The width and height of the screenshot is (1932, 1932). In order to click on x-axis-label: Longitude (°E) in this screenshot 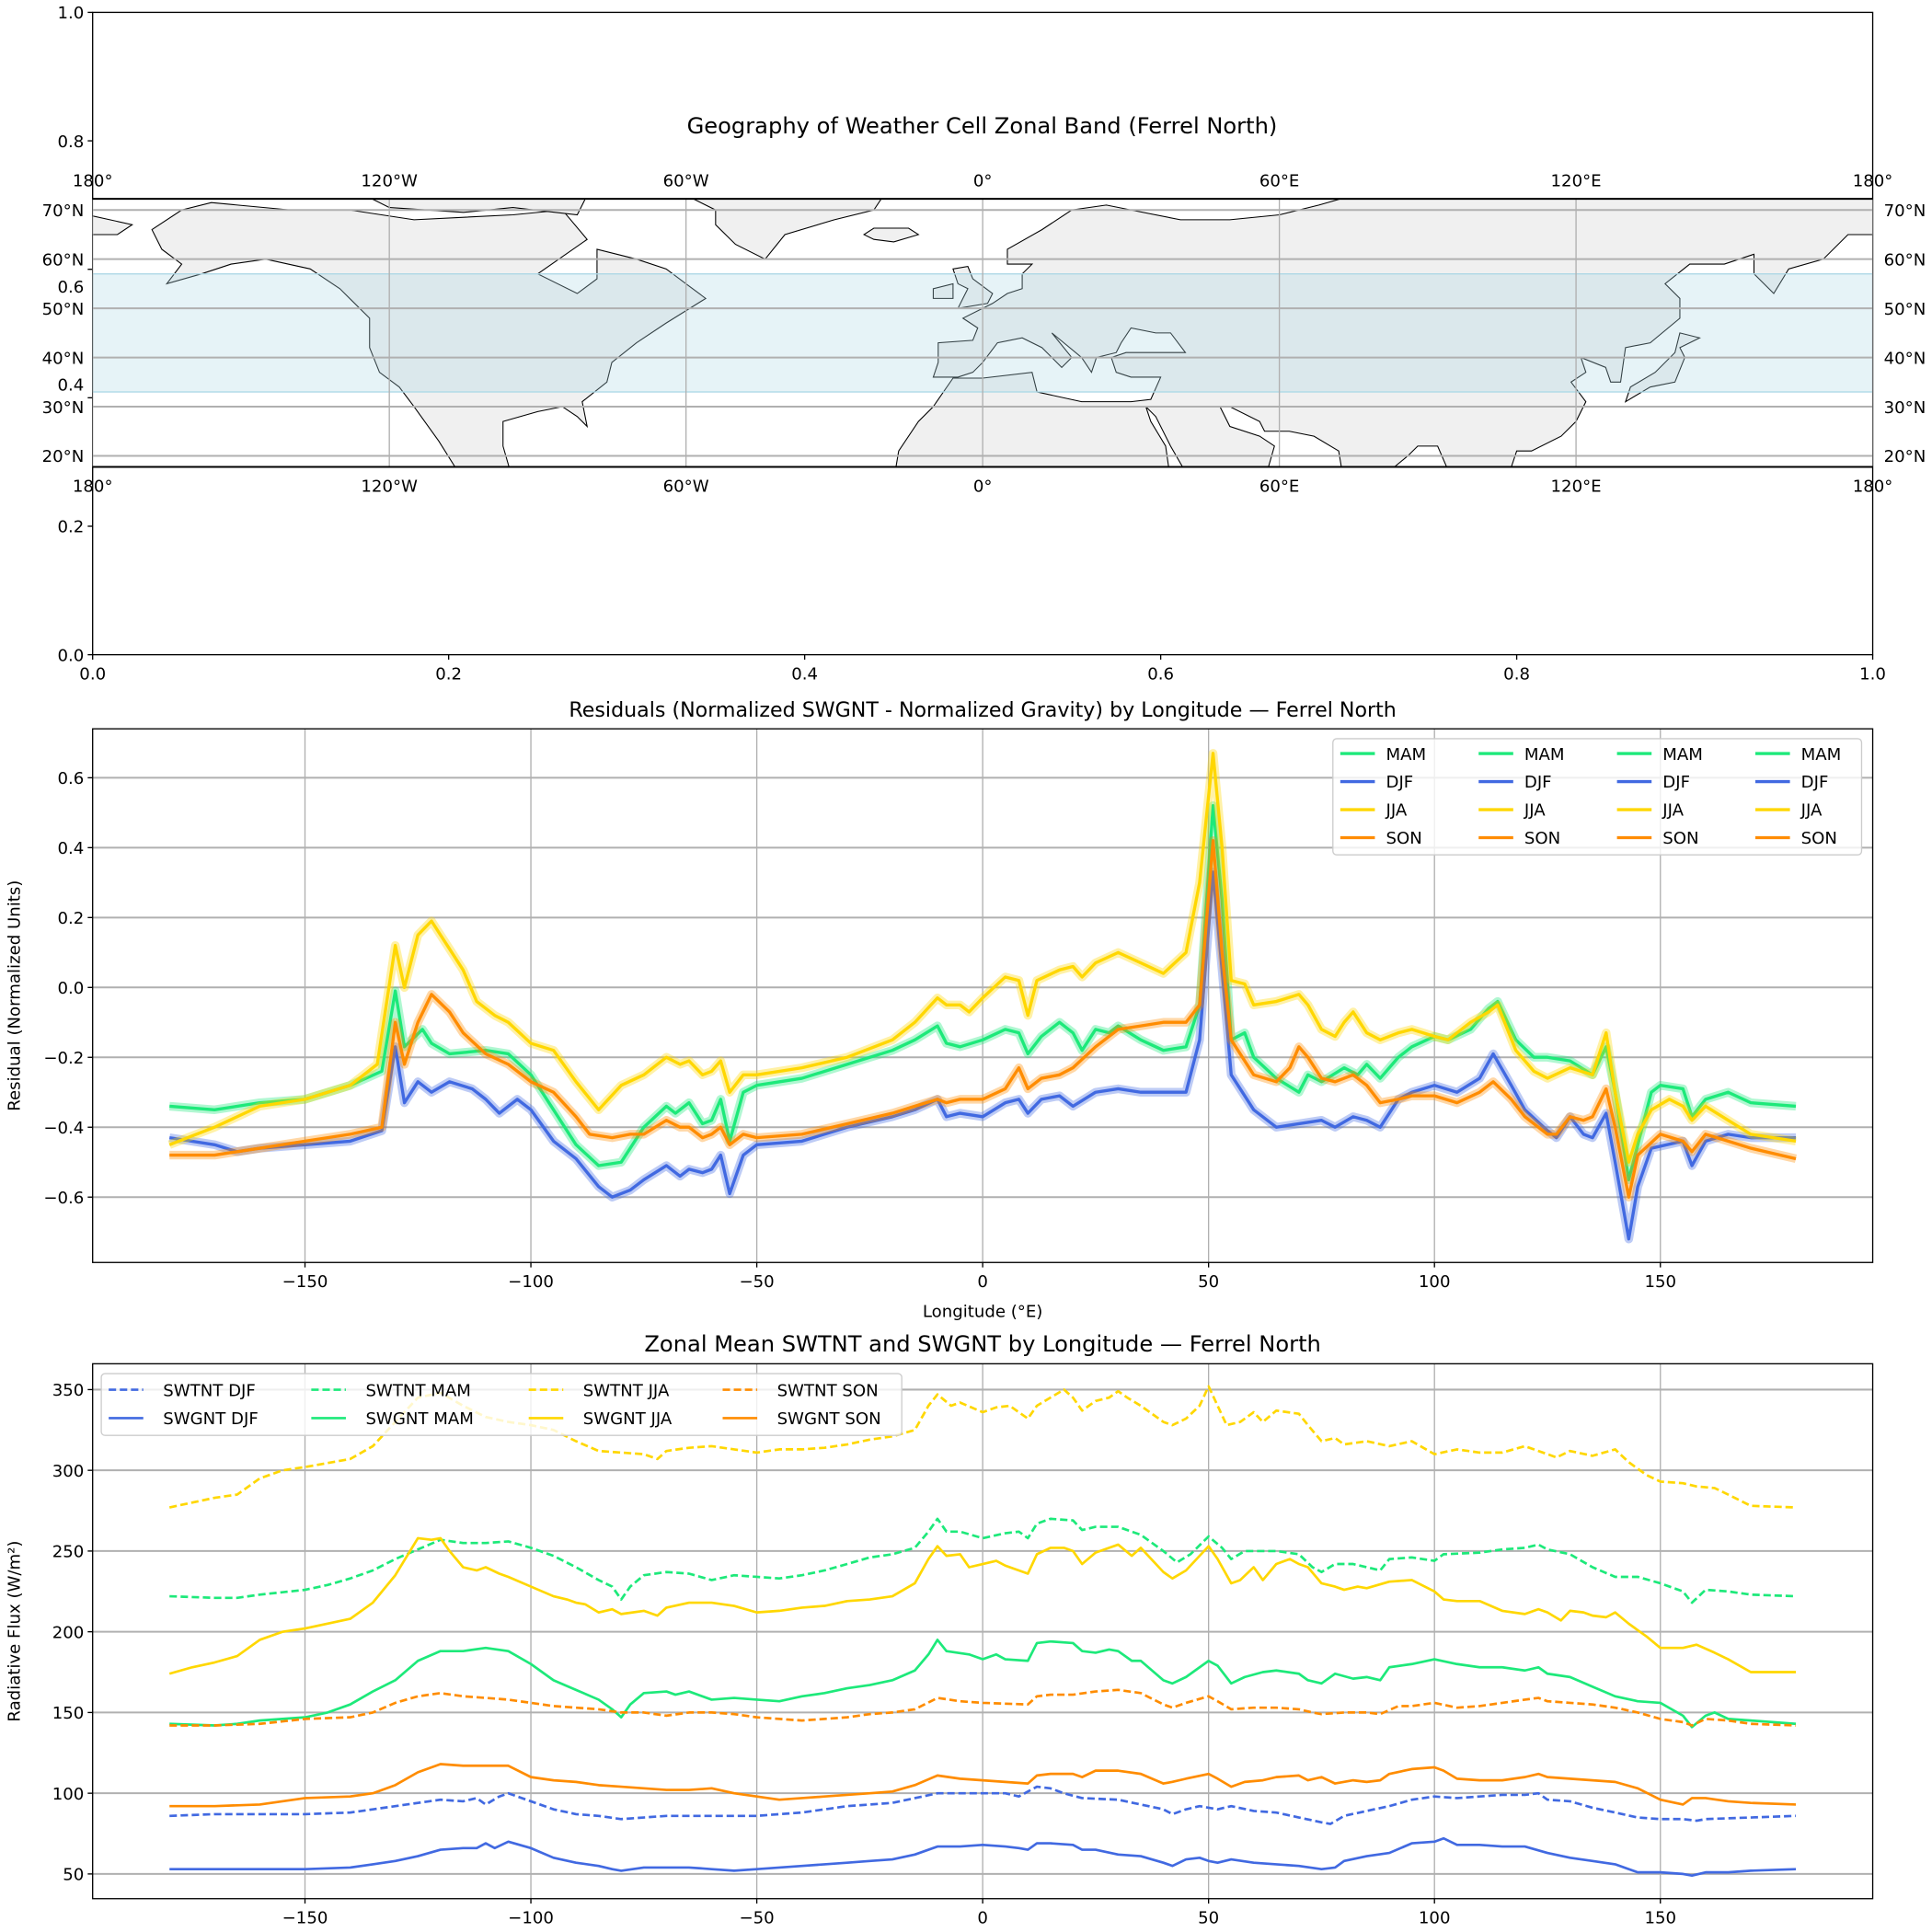, I will do `click(982, 1311)`.